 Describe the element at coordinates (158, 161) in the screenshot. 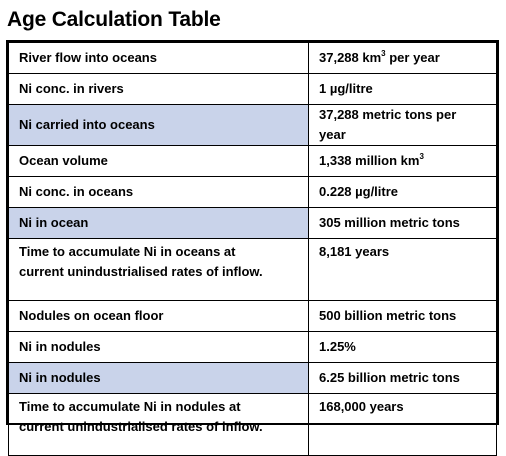

I see `row-label: Ocean volume` at that location.